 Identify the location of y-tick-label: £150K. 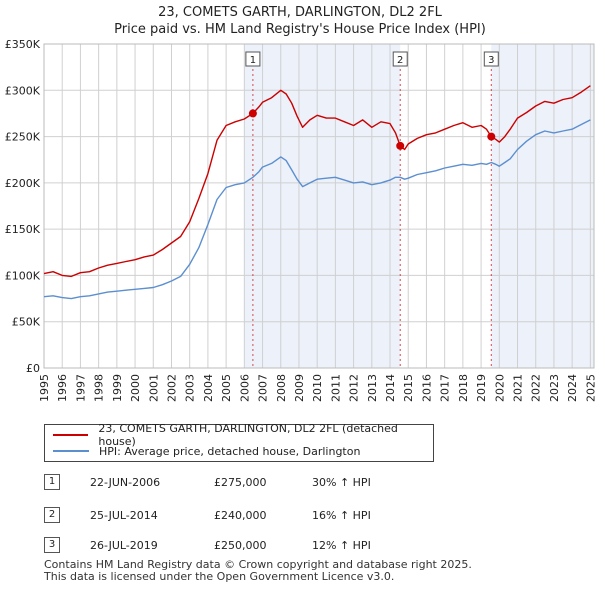
(23, 229).